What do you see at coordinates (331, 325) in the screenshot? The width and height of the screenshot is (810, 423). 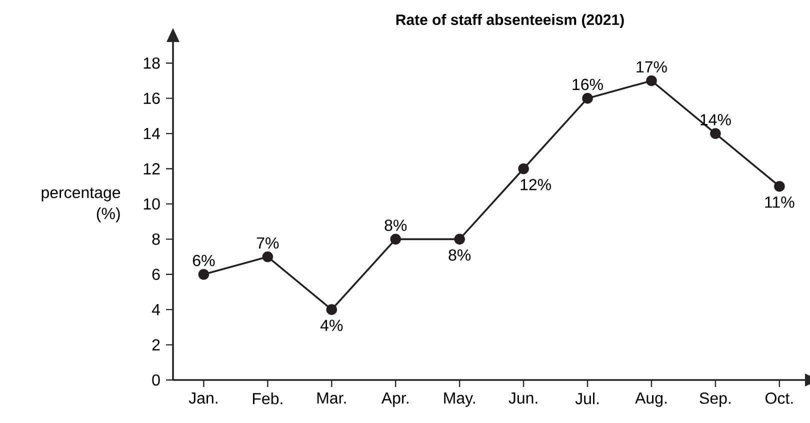 I see `data-label: 4%` at bounding box center [331, 325].